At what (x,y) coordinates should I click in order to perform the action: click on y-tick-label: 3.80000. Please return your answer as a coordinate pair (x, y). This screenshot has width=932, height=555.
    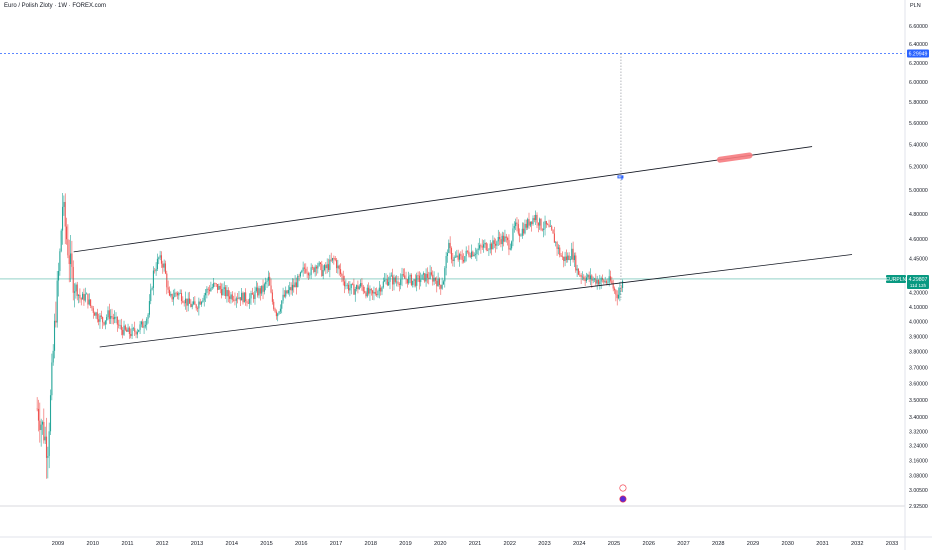
    Looking at the image, I should click on (918, 353).